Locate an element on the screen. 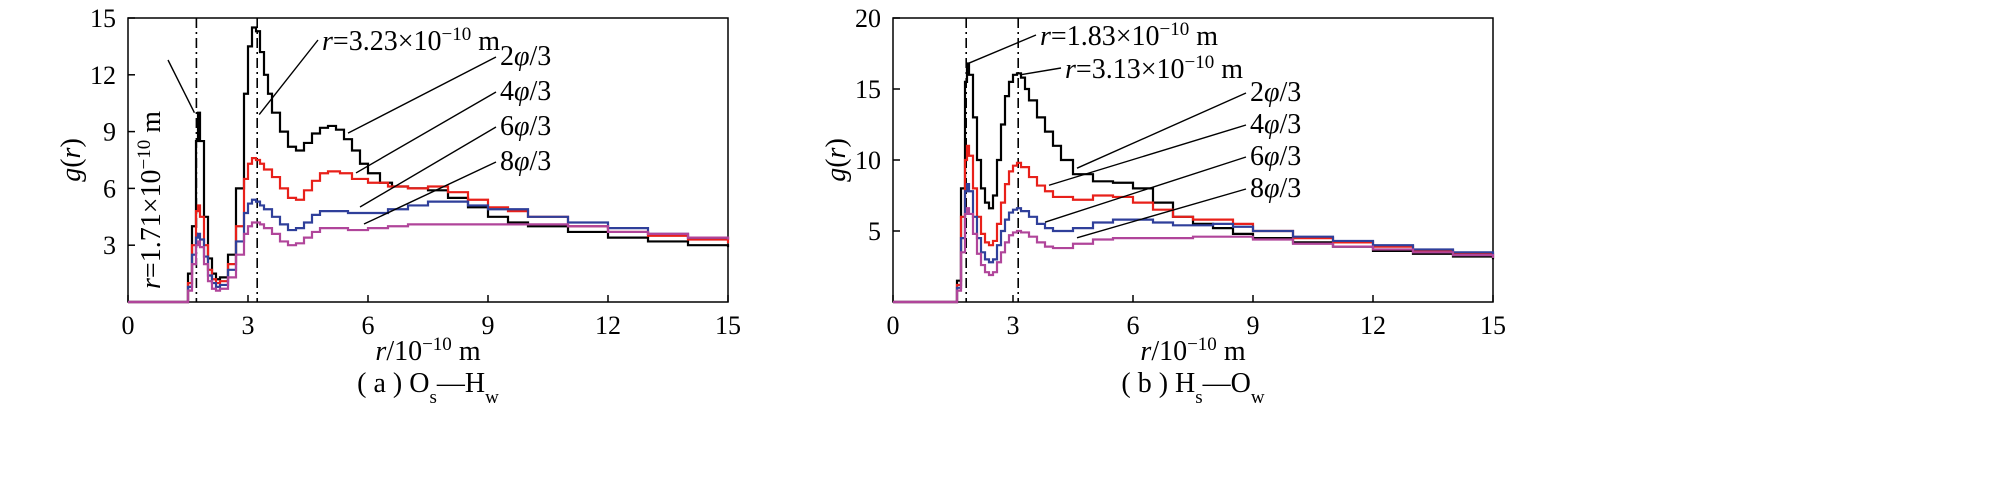 The width and height of the screenshot is (2008, 503). y-tick-label: 5 is located at coordinates (874, 231).